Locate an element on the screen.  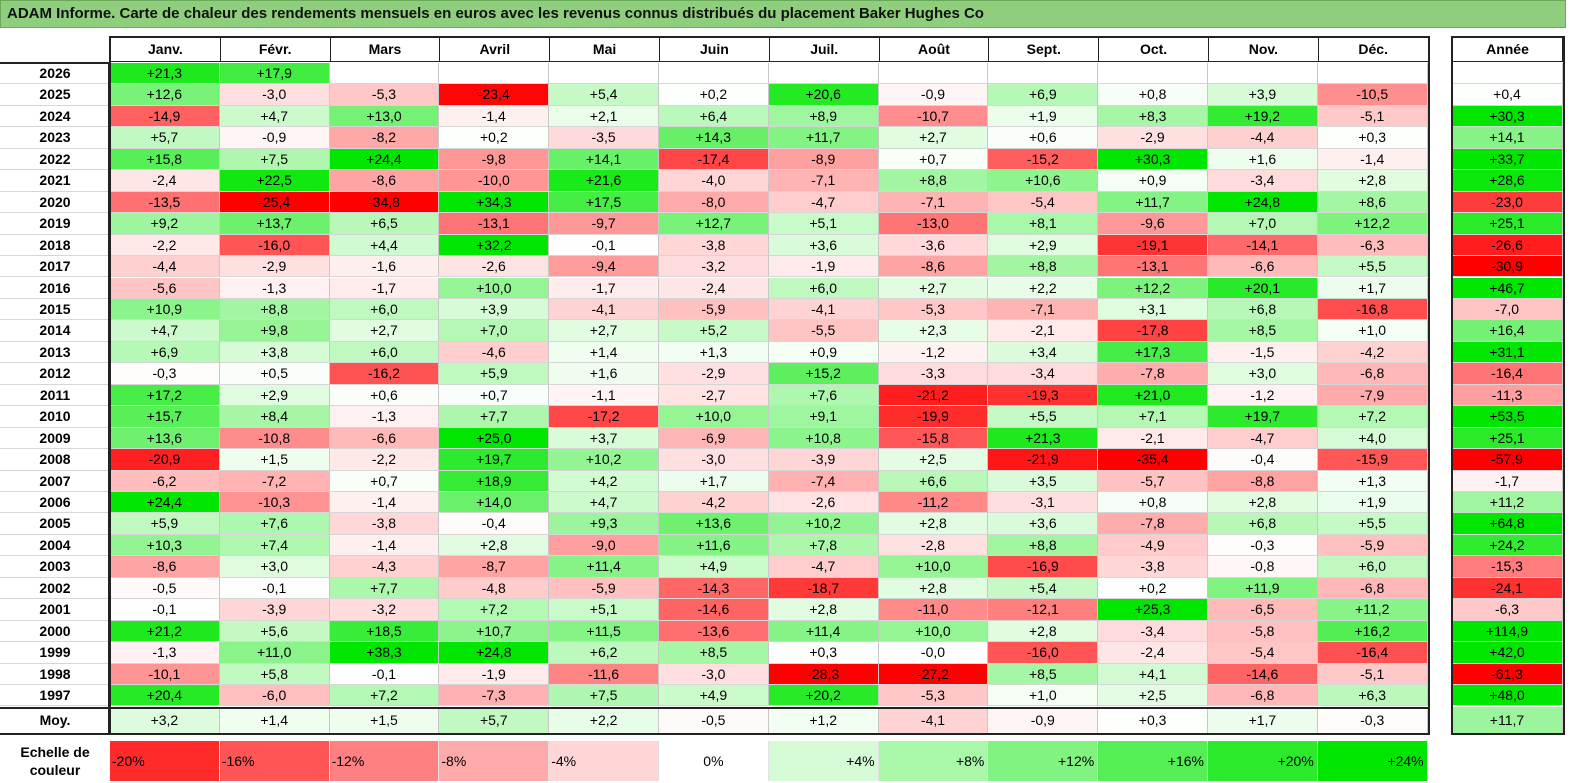
heatmap-cell: +19,7 is located at coordinates (494, 460).